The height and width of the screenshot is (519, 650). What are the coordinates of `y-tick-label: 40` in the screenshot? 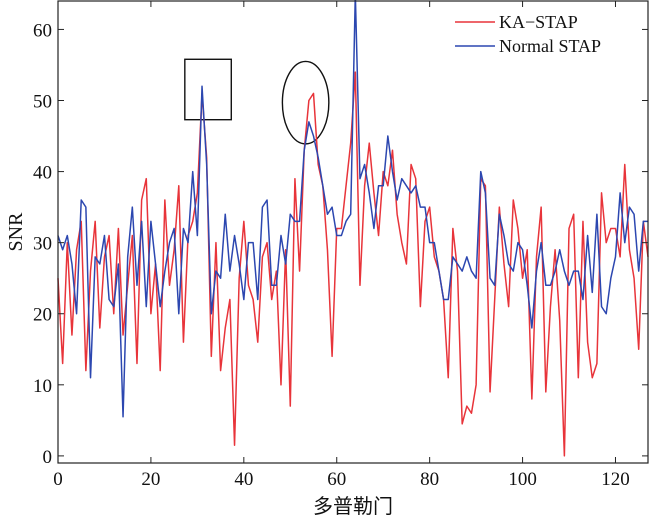 It's located at (42, 173).